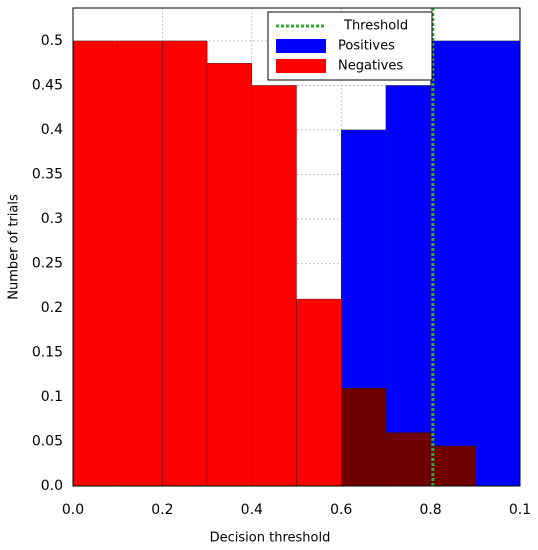 This screenshot has height=550, width=538. I want to click on x-axis-label: Decision threshold, so click(270, 538).